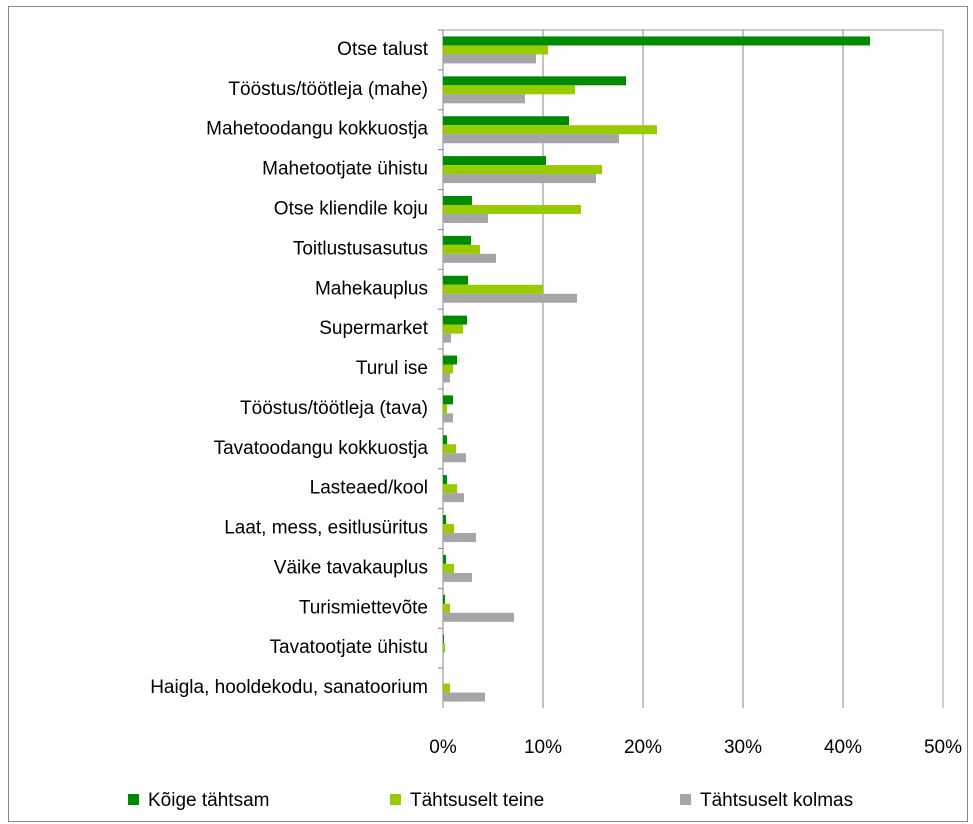 This screenshot has height=824, width=973. What do you see at coordinates (326, 528) in the screenshot?
I see `y-tick-label: Laat, mess, esitlusüritus` at bounding box center [326, 528].